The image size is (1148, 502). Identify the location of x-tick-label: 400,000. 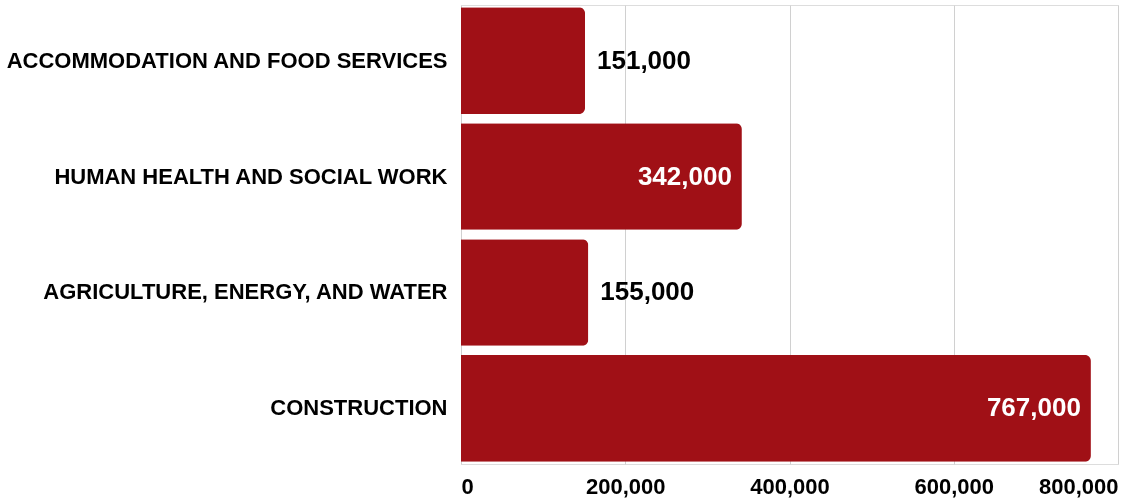
(790, 486).